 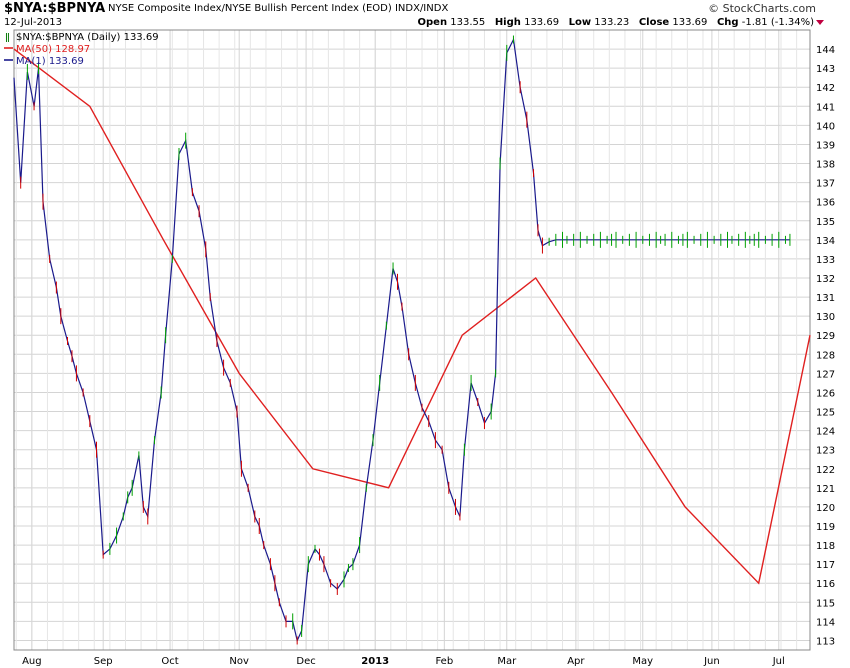 I want to click on chg-down-arrow-icon, so click(x=820, y=22).